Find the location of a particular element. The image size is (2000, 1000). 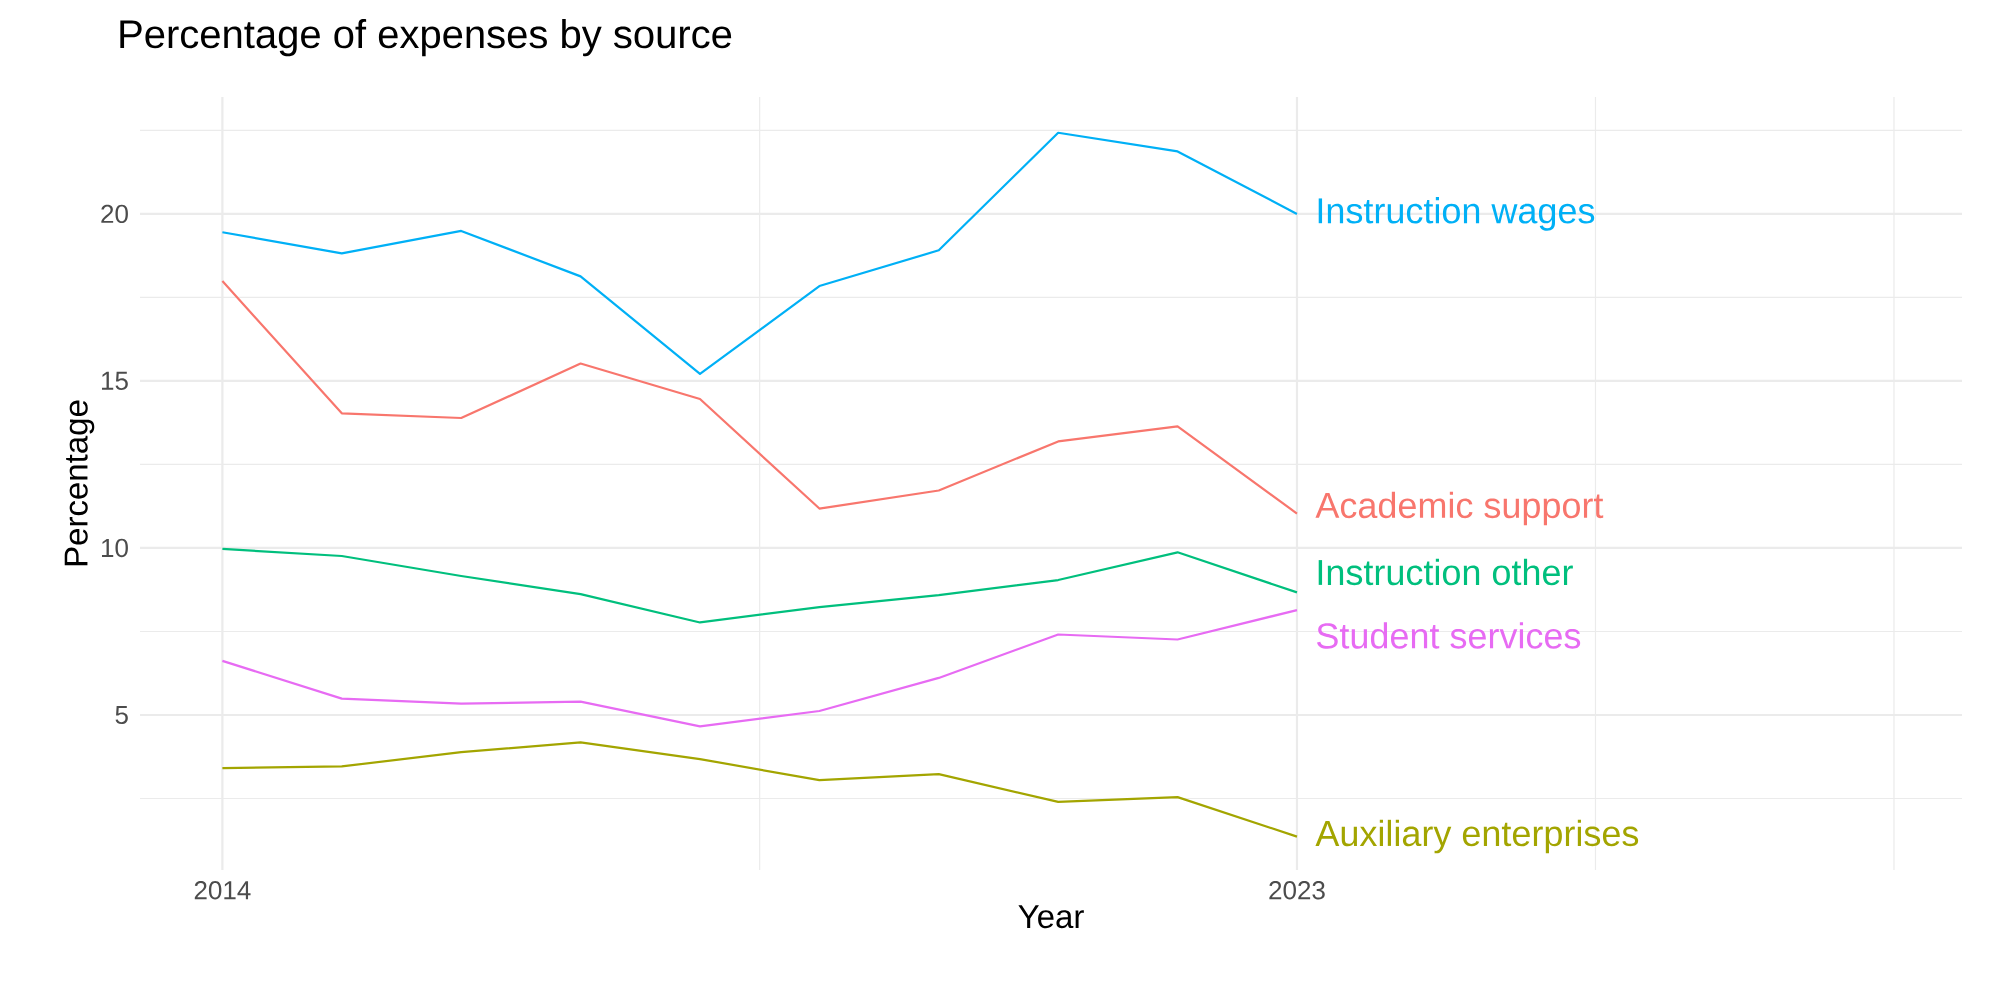

y-tick-label: 5 is located at coordinates (121, 715).